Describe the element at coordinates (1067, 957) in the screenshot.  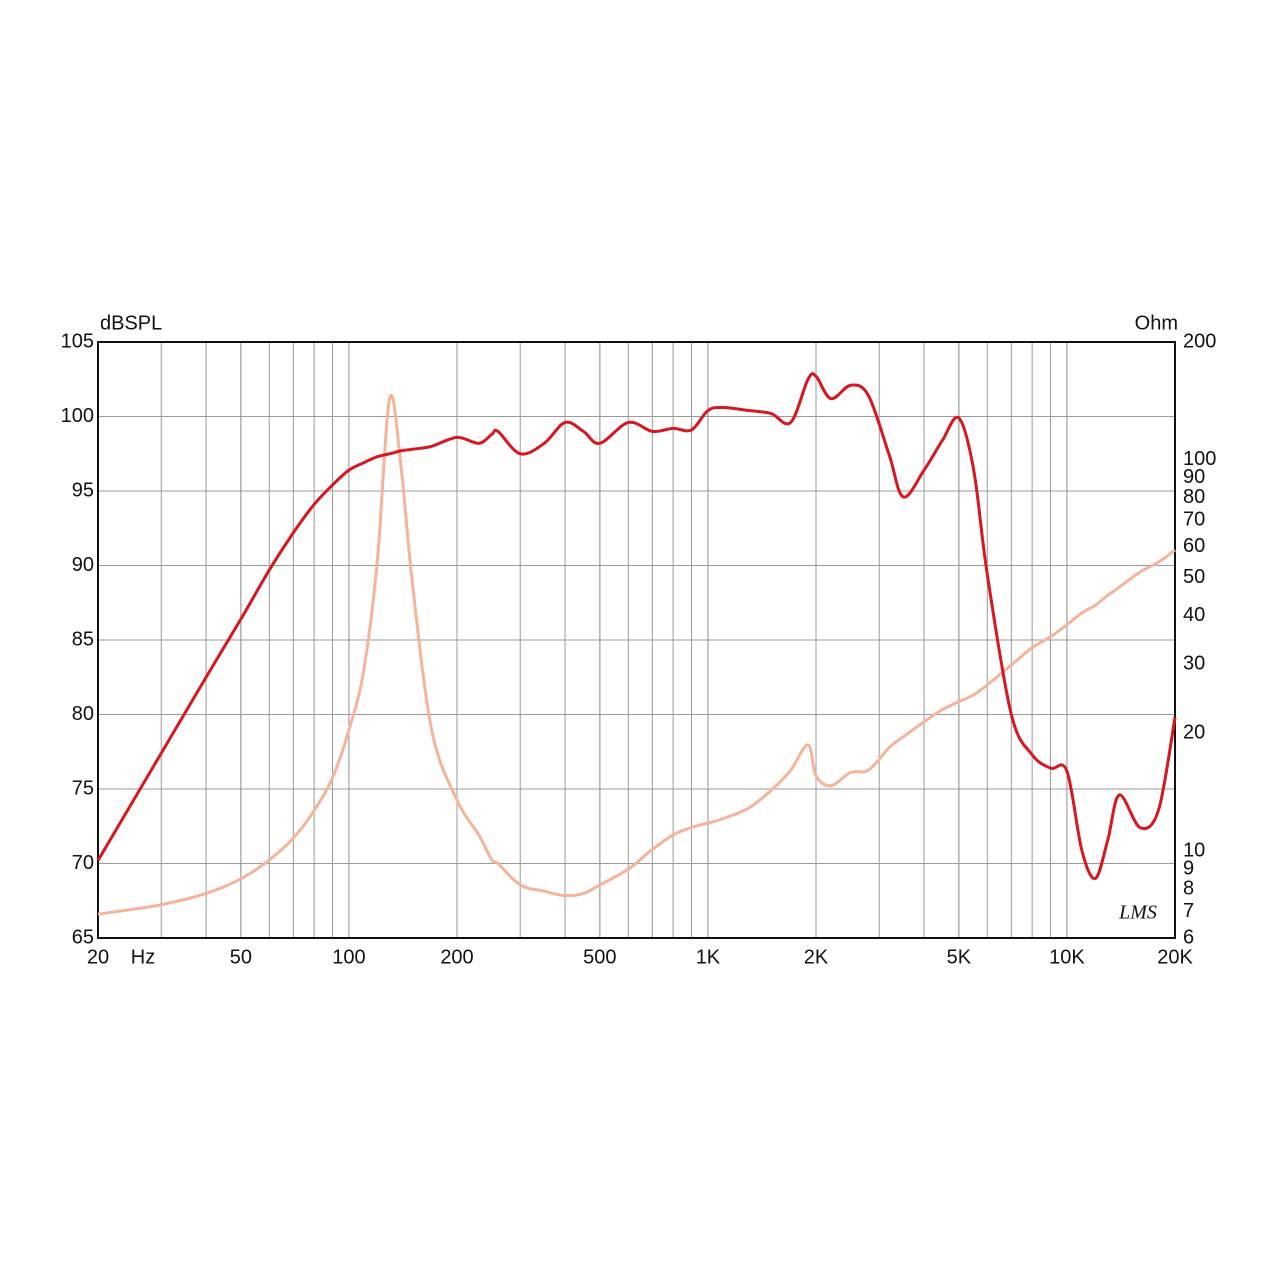
I see `x-tick-label: 10K` at that location.